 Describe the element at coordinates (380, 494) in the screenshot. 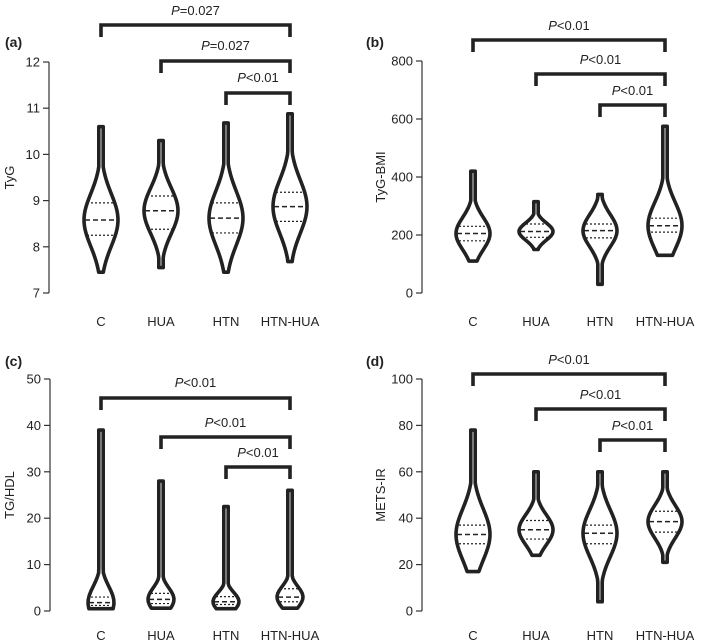

I see `y-axis-title: METS-IR` at that location.